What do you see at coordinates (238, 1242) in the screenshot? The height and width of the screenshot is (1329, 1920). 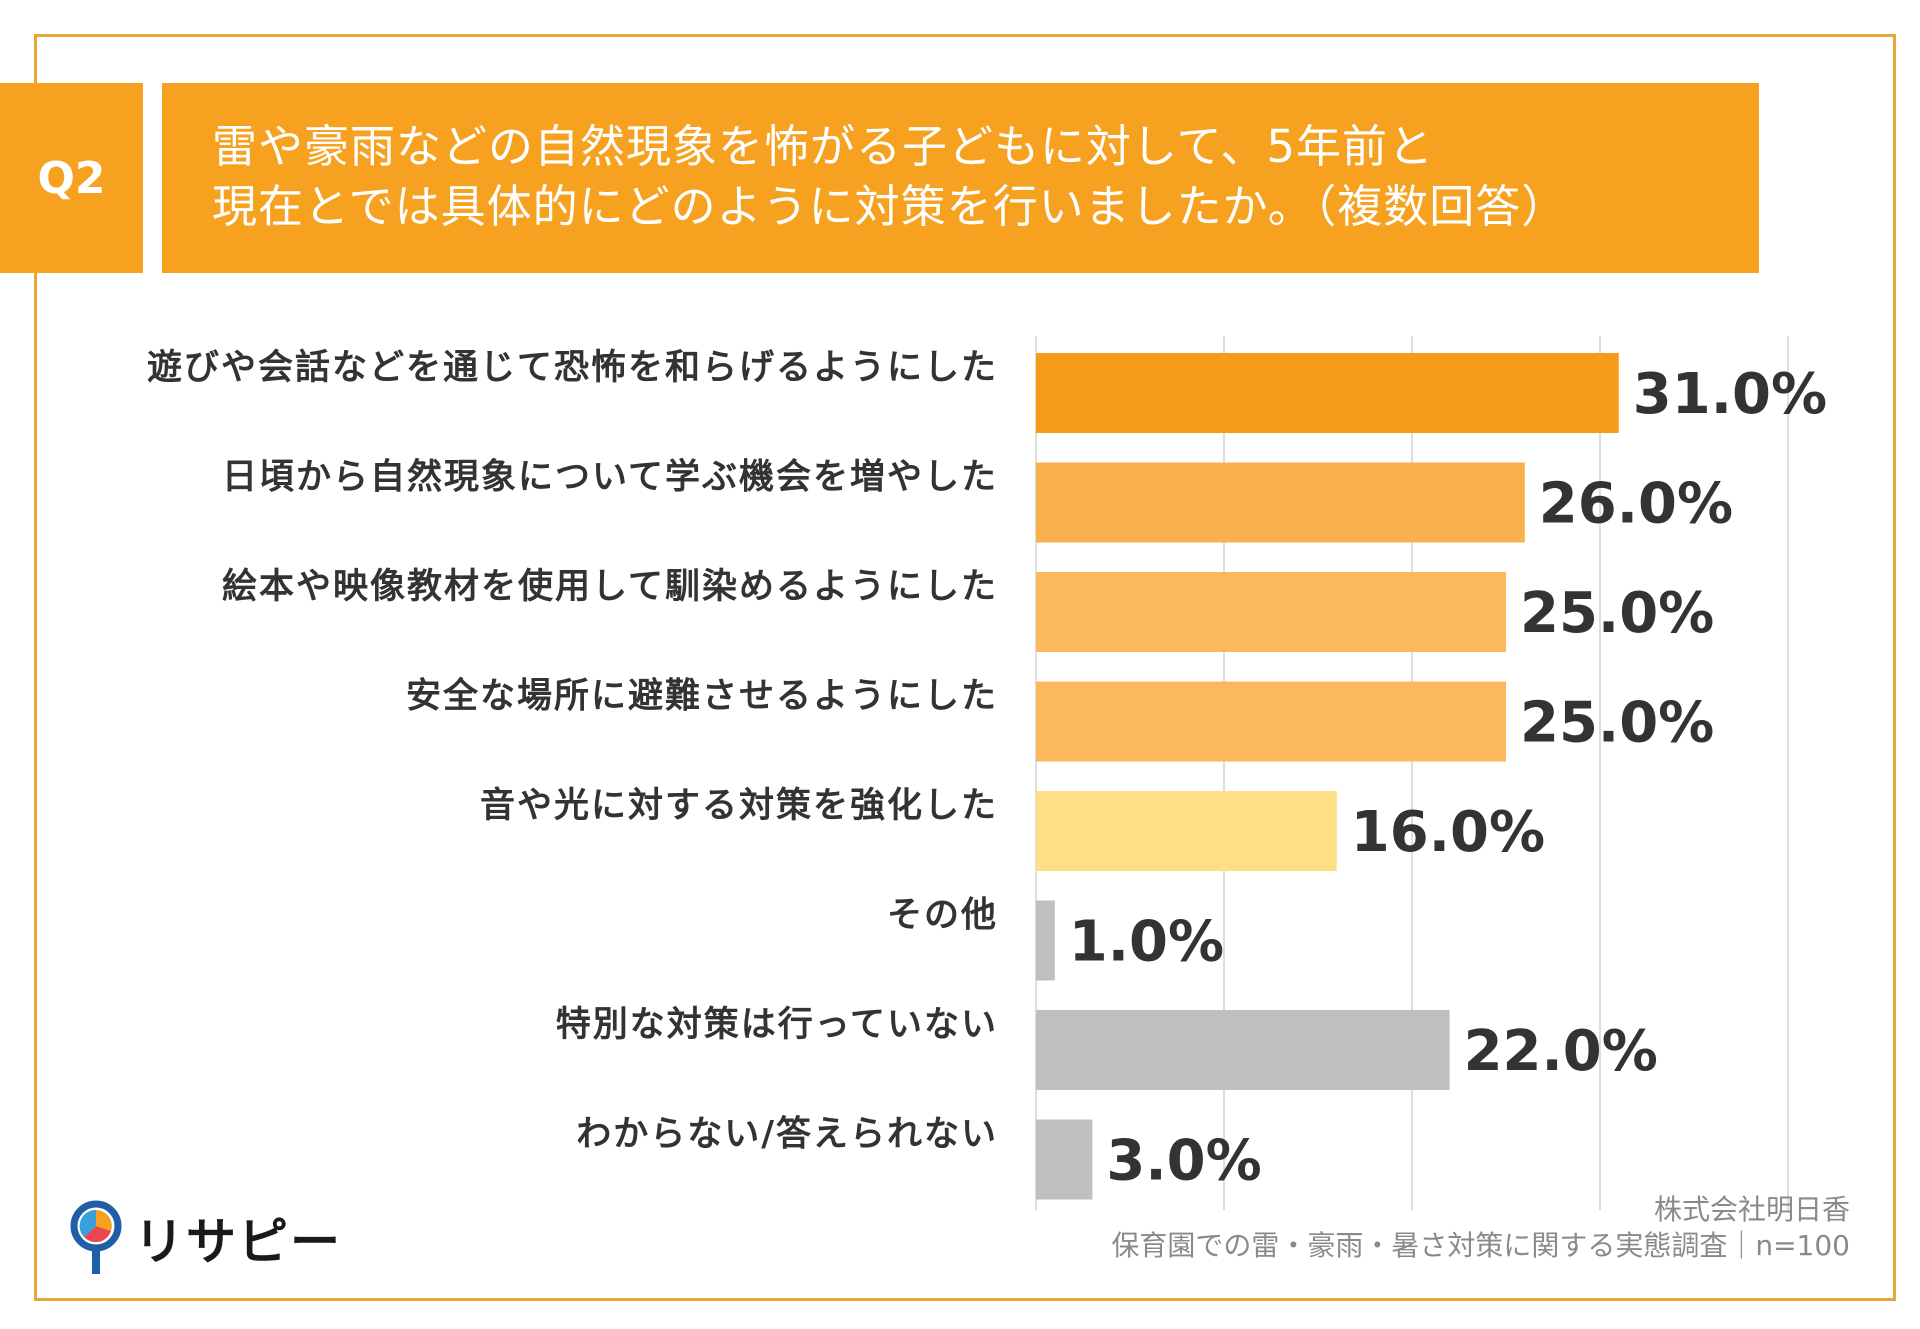 I see `logo-text: リサピー` at bounding box center [238, 1242].